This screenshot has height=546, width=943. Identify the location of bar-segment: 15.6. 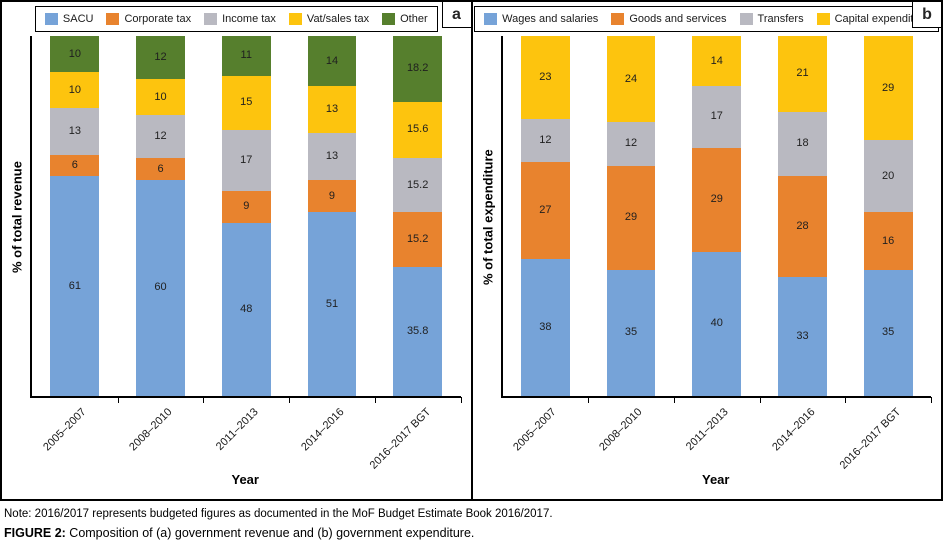
(418, 129).